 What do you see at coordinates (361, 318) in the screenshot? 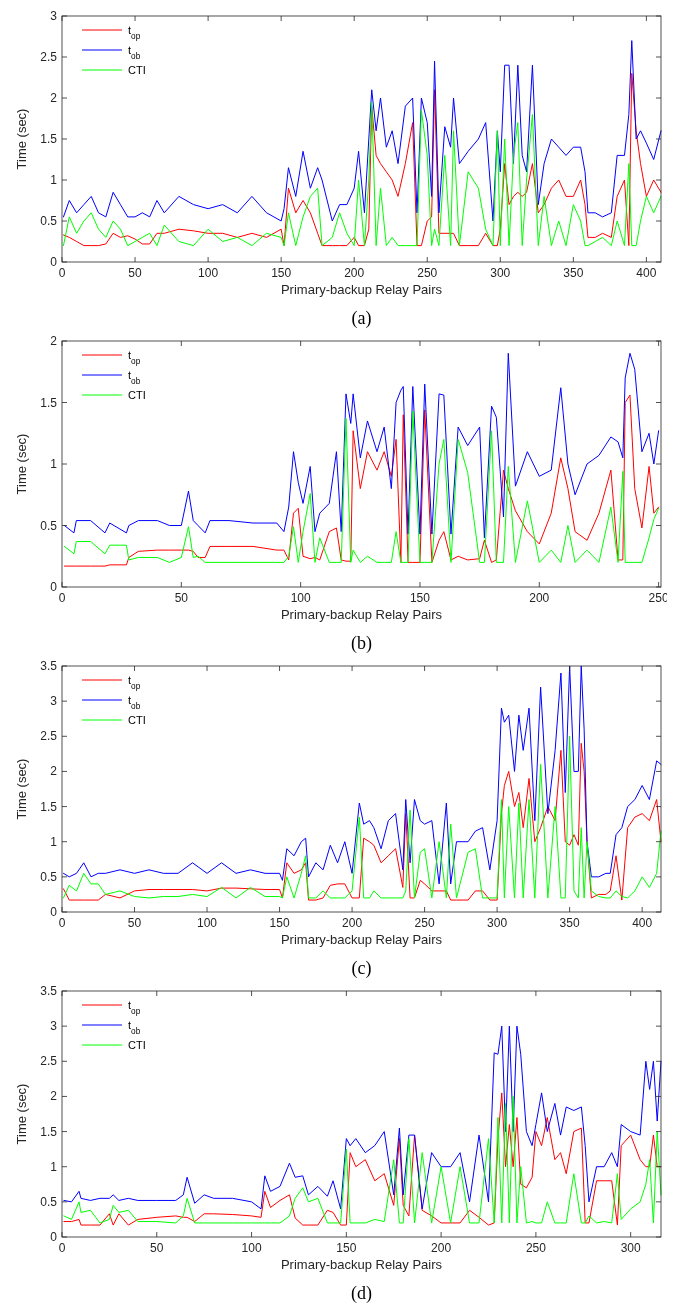
I see `text: (a)` at bounding box center [361, 318].